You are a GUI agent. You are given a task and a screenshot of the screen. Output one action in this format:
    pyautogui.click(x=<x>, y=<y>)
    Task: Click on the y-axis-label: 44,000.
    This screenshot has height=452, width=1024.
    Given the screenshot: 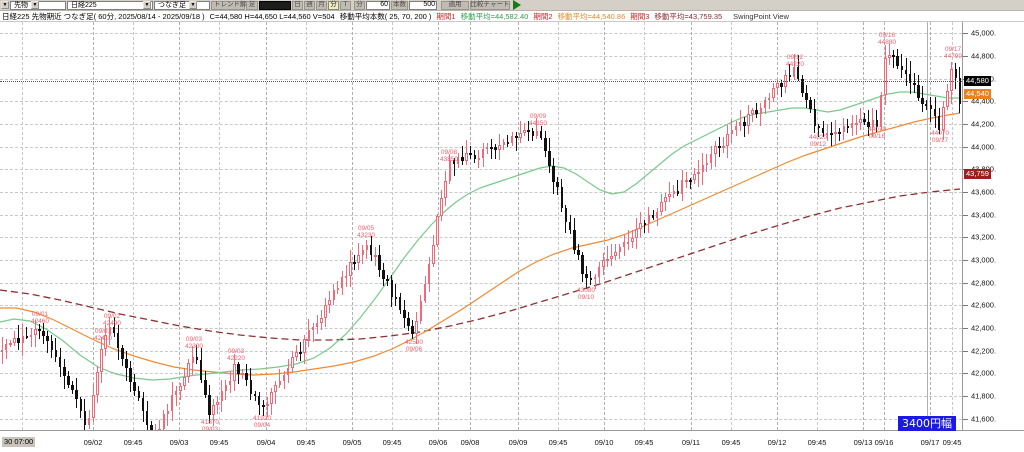 What is the action you would take?
    pyautogui.click(x=984, y=147)
    